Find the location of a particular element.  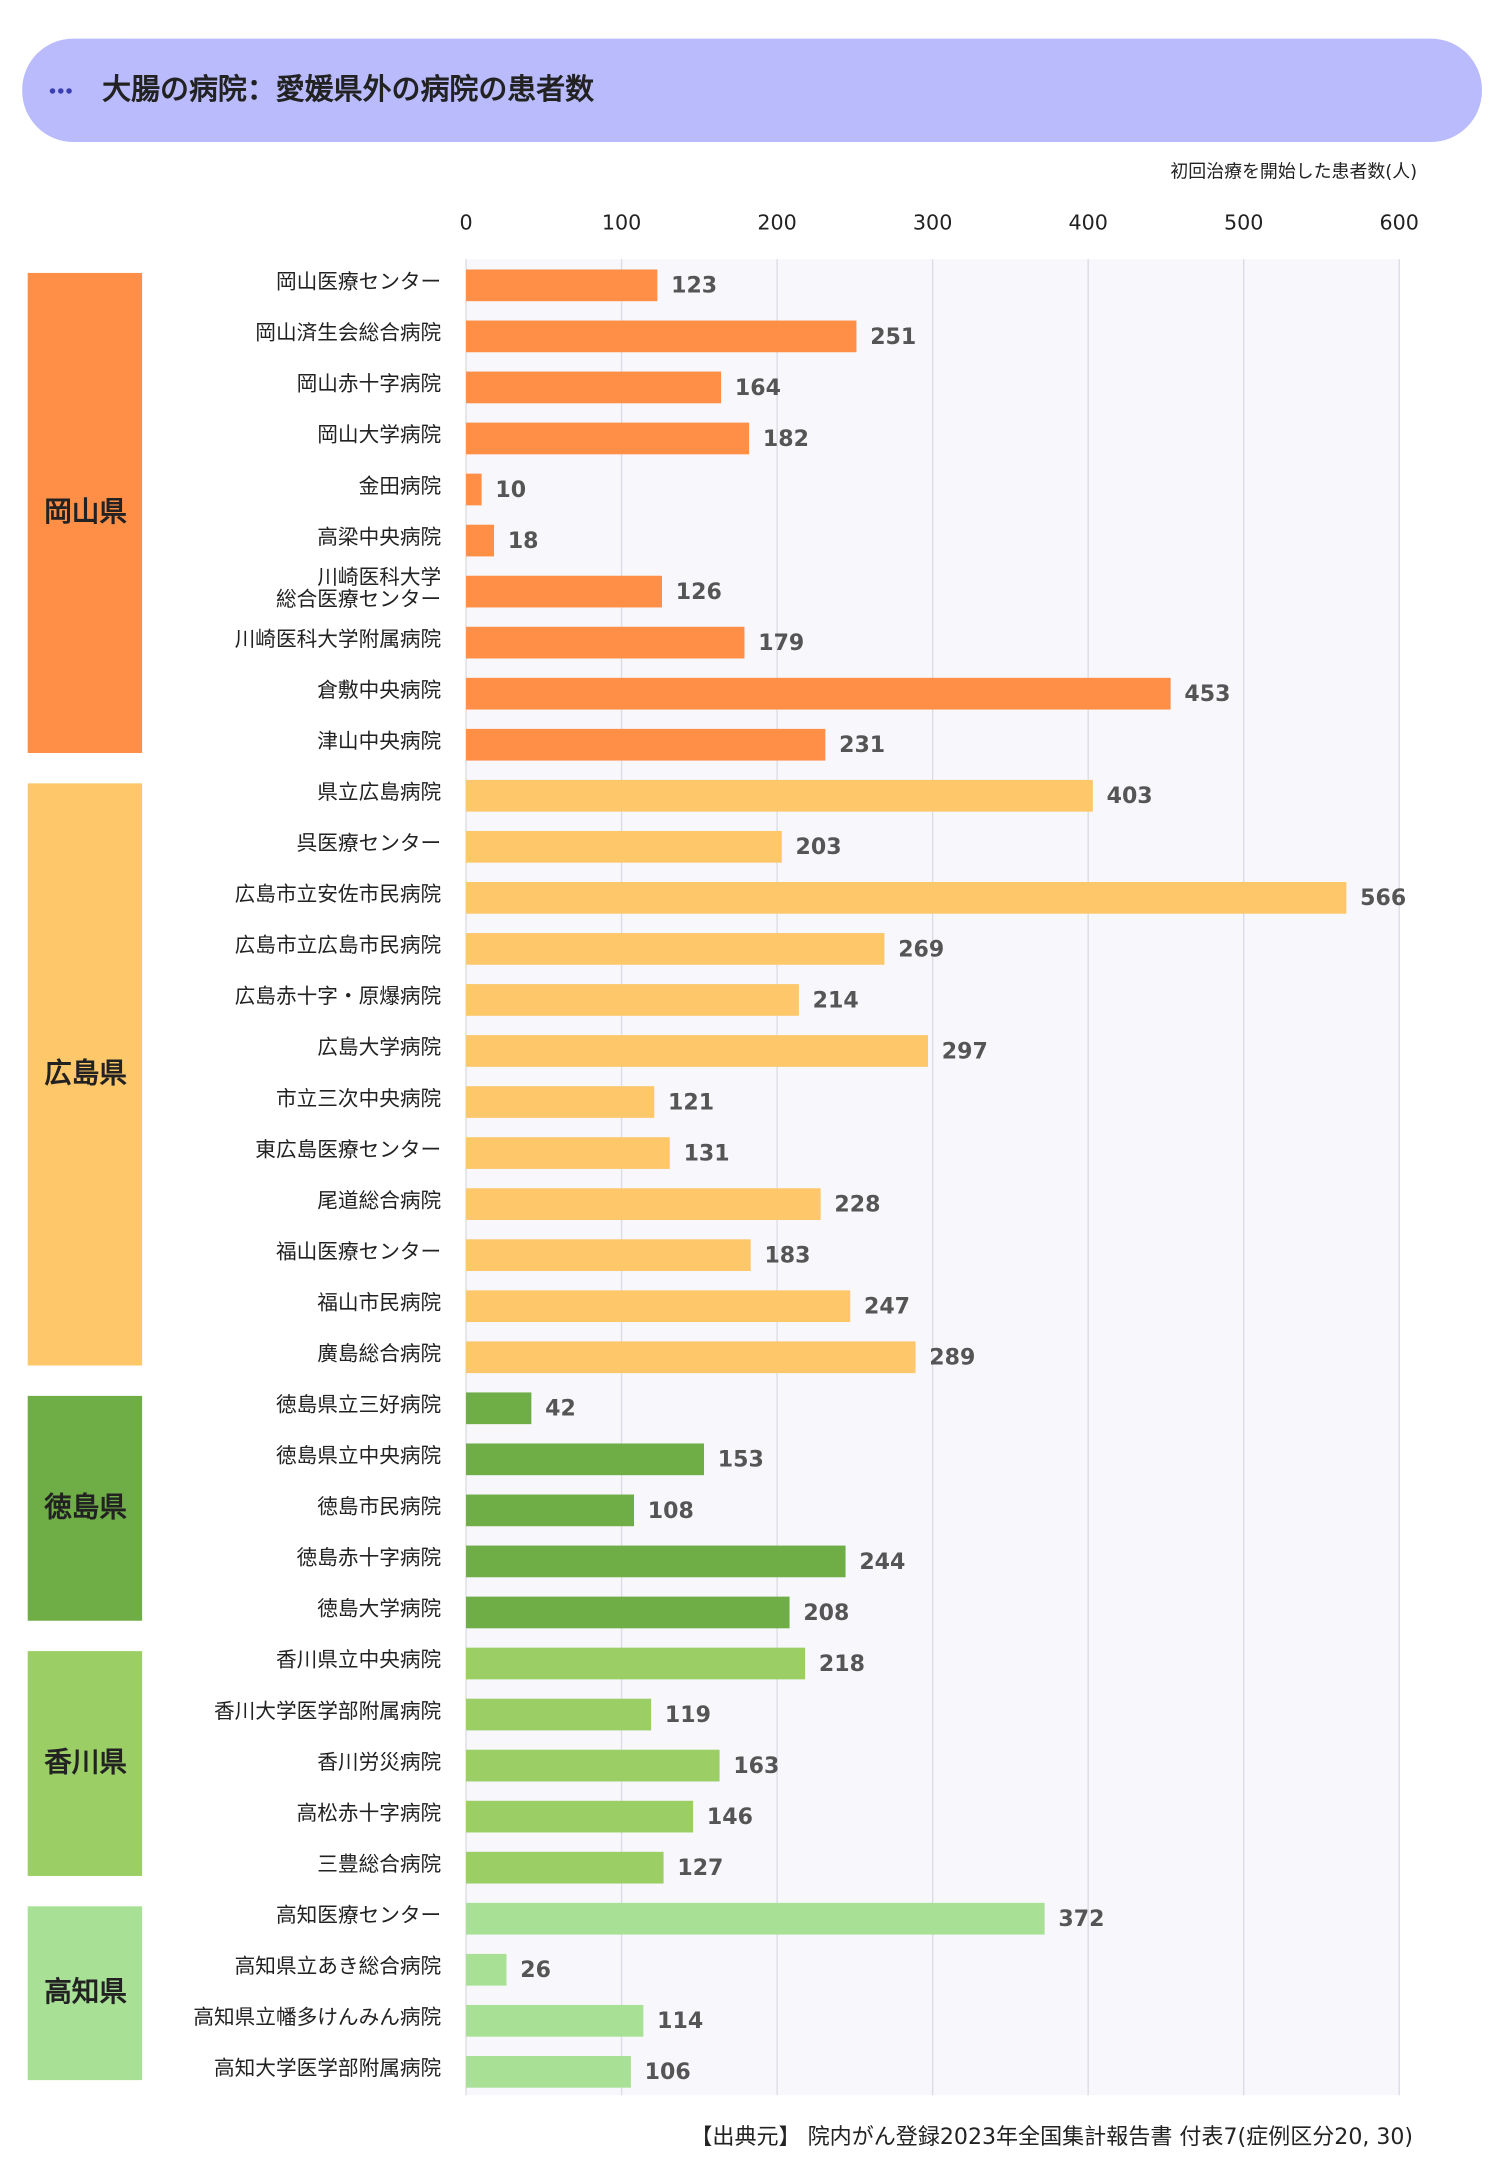

value-label: 146 is located at coordinates (730, 1817).